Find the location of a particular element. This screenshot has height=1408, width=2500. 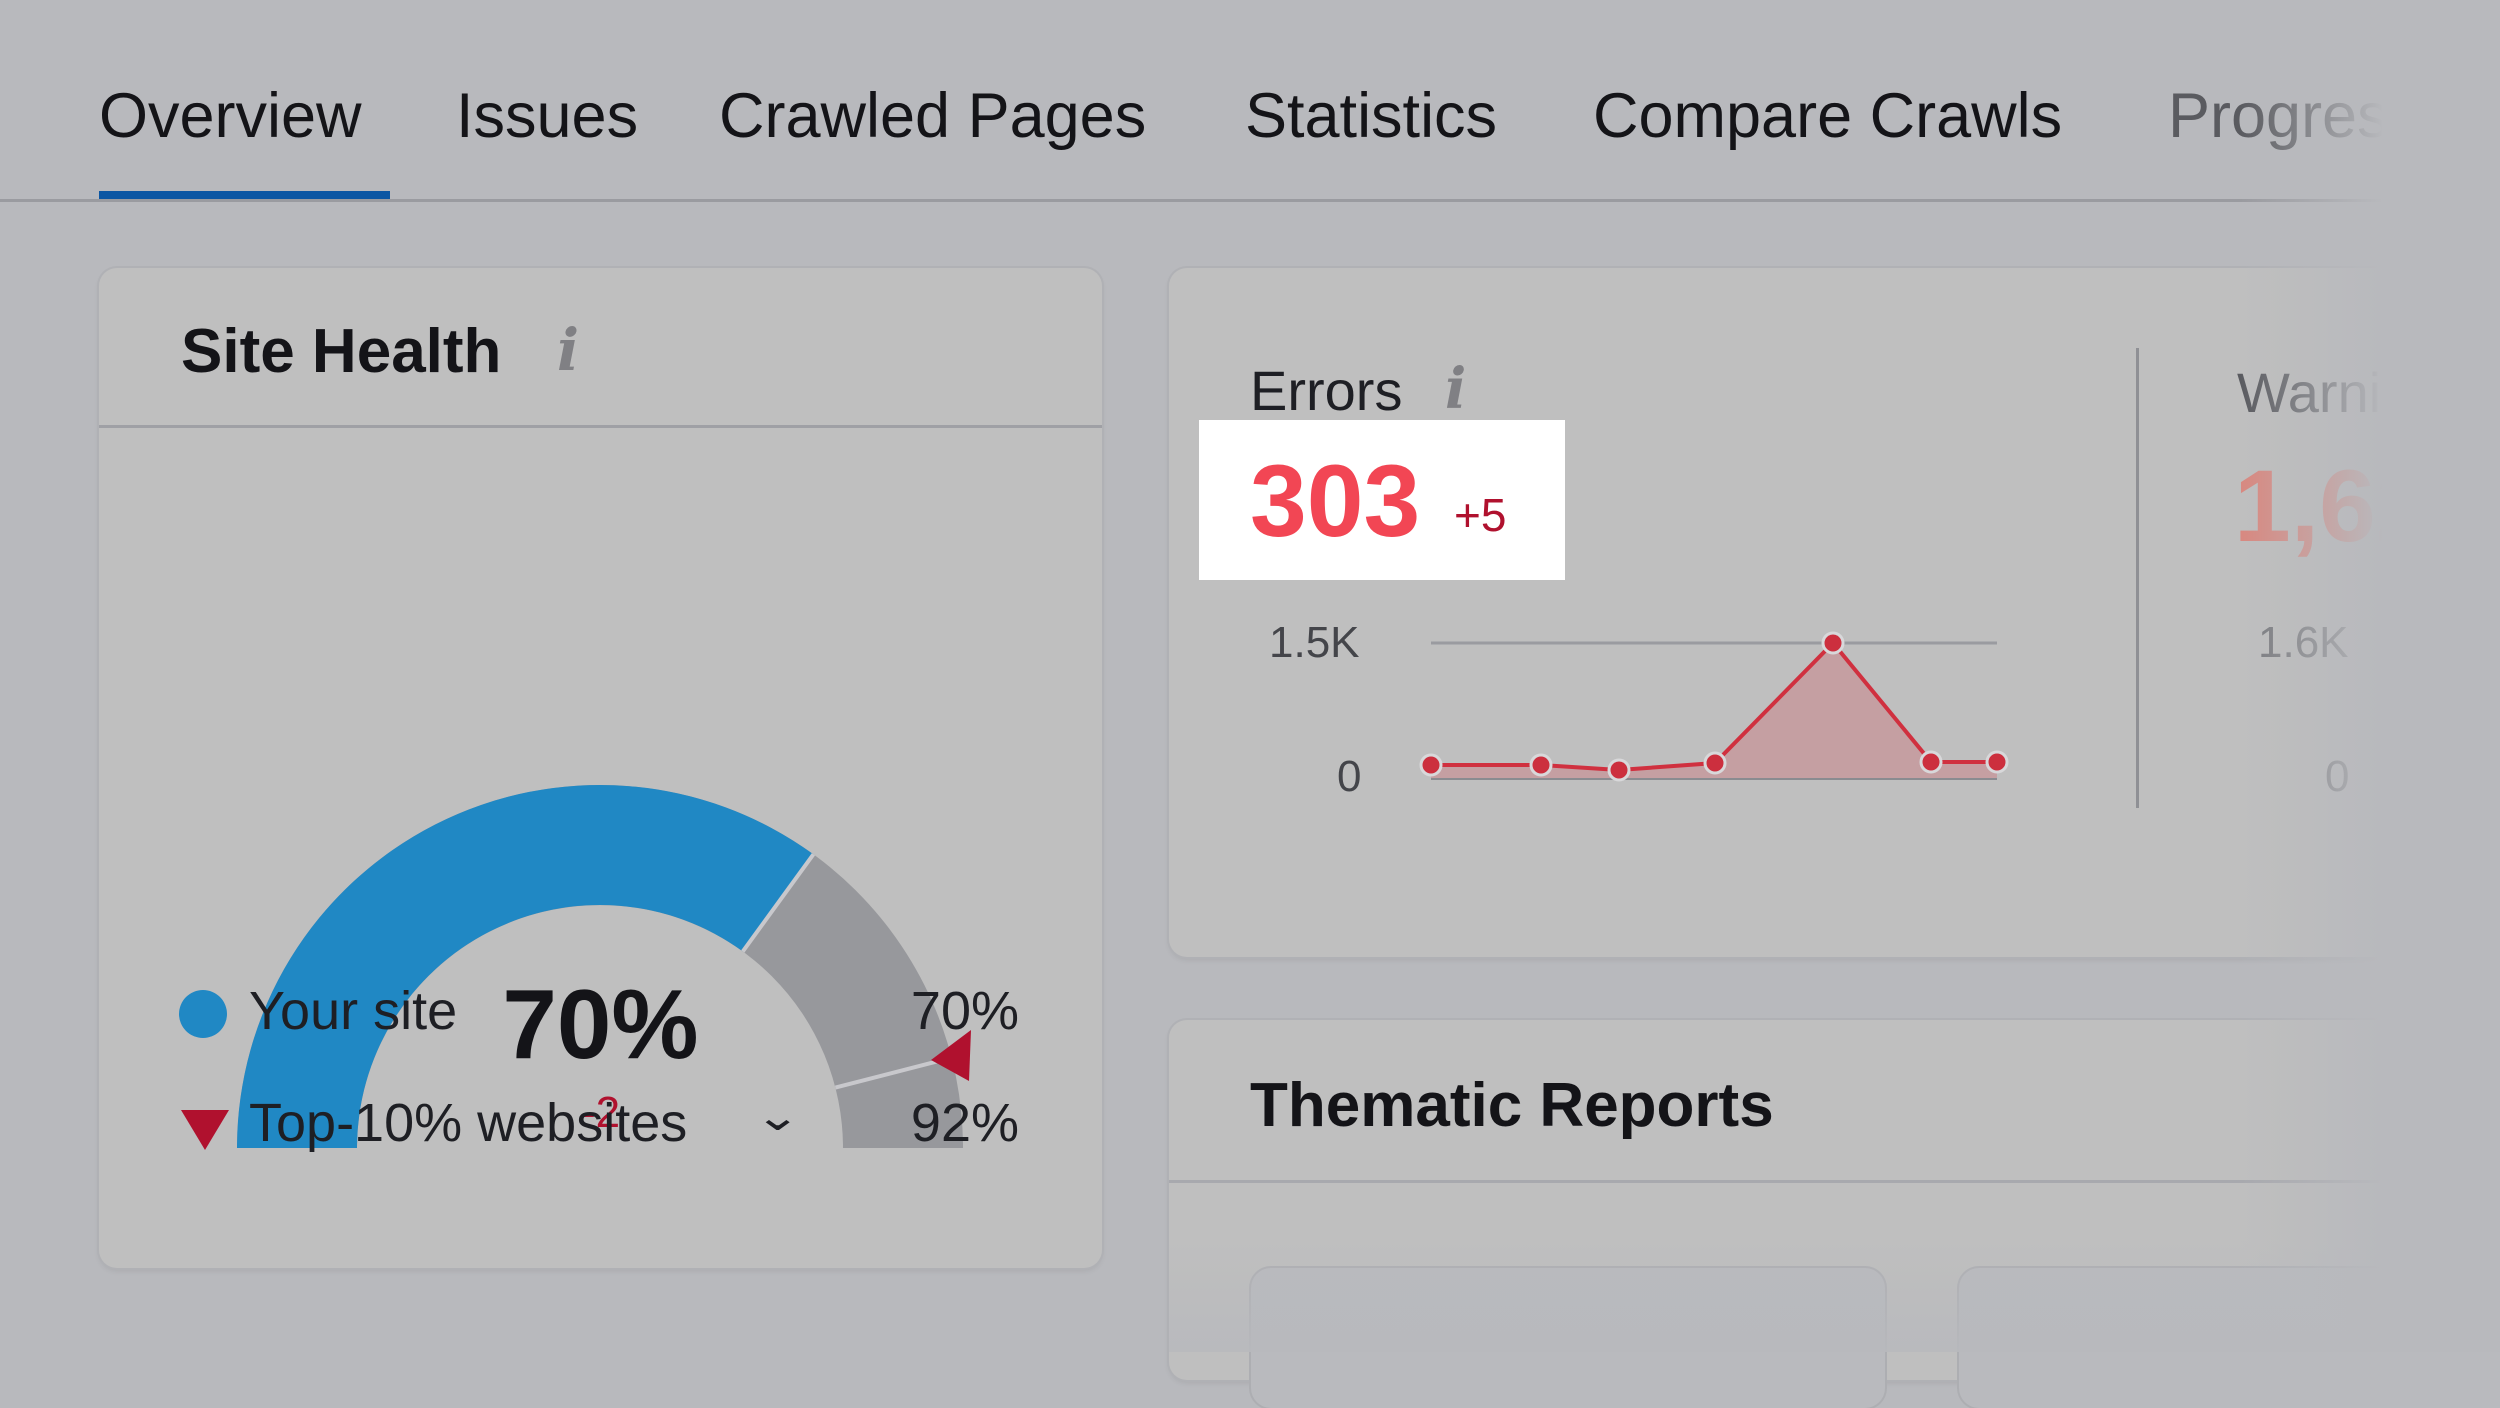

card-column-divider is located at coordinates (2137, 578).